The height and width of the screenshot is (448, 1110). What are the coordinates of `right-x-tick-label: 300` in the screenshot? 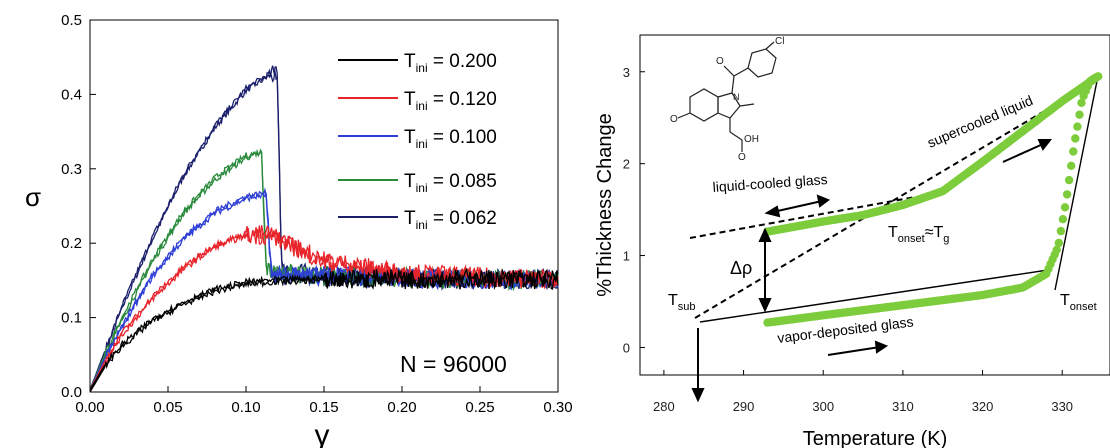 It's located at (823, 406).